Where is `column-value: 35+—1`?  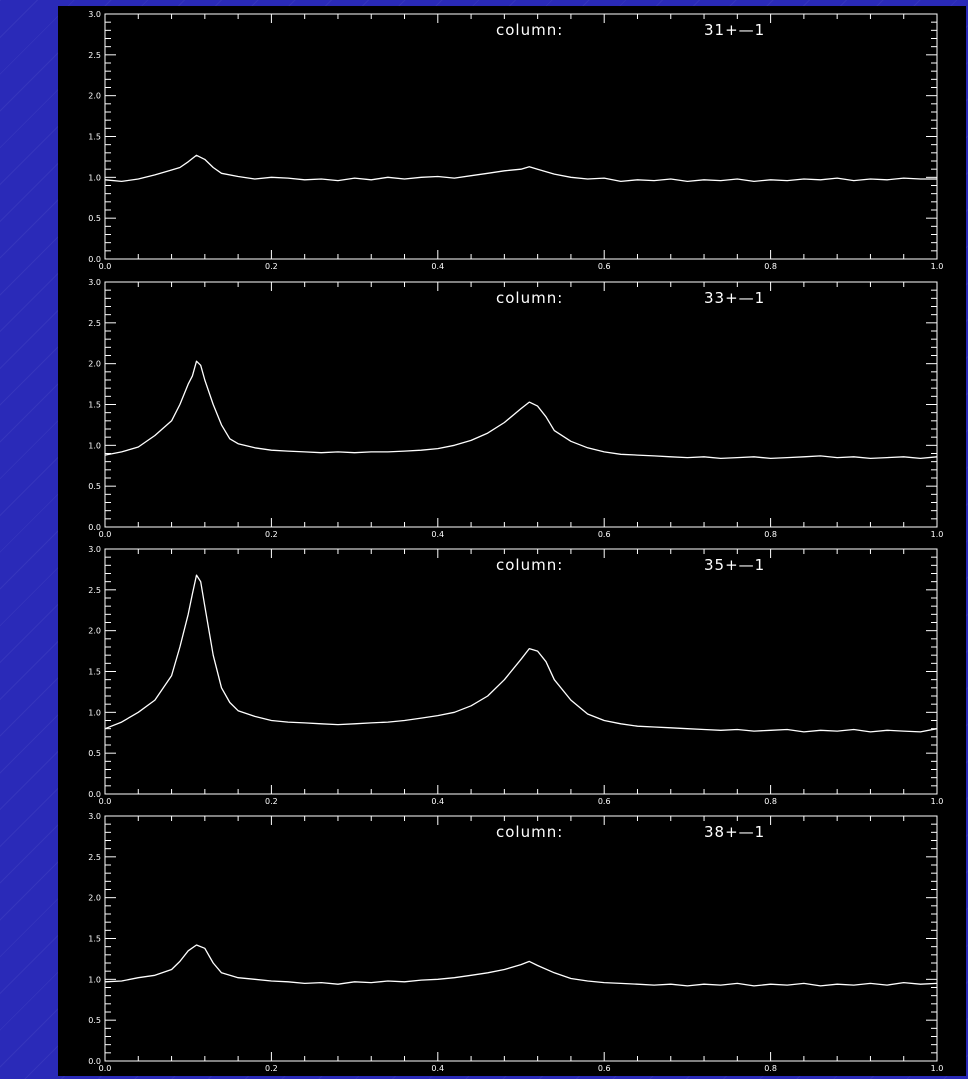 column-value: 35+—1 is located at coordinates (734, 565).